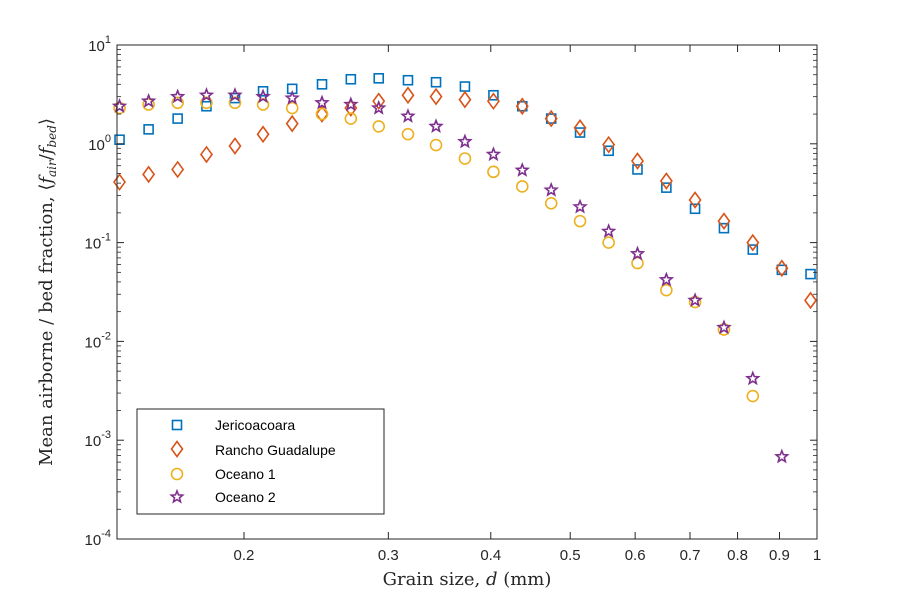 Image resolution: width=900 pixels, height=600 pixels. I want to click on x-tick-label: 0.4, so click(490, 555).